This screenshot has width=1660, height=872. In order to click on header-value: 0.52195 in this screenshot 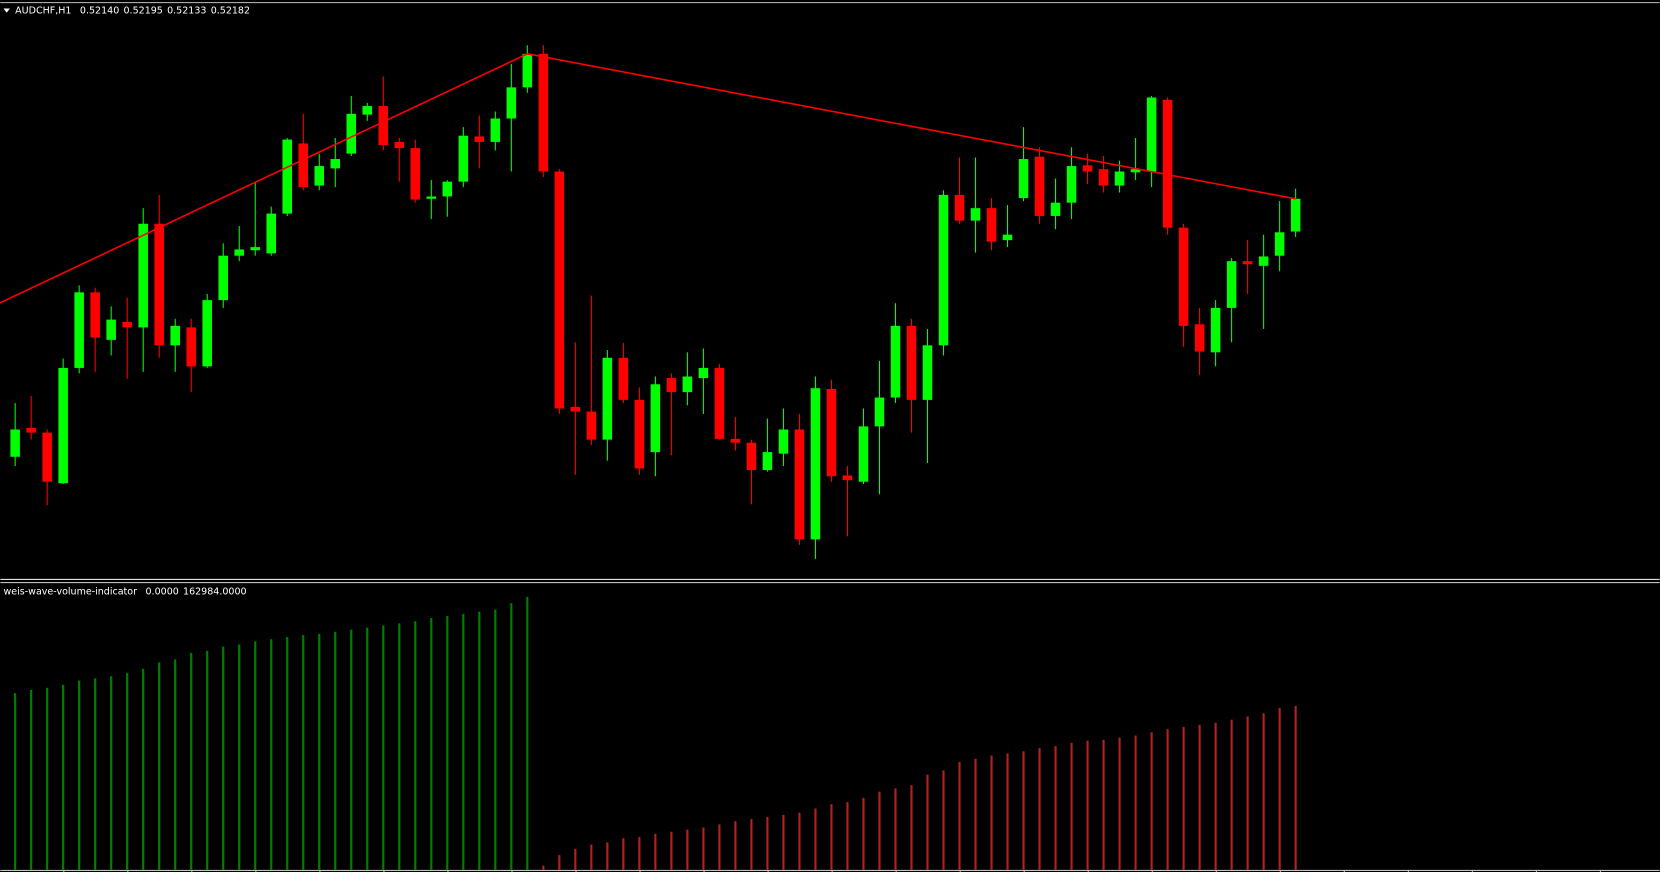, I will do `click(143, 10)`.